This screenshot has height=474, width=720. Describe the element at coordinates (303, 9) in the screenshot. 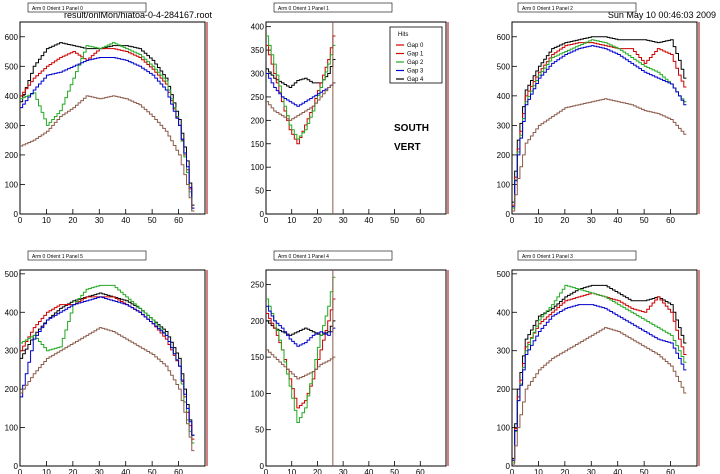

I see `panel-title: Arm 0 Orient 1 Panel 1` at that location.